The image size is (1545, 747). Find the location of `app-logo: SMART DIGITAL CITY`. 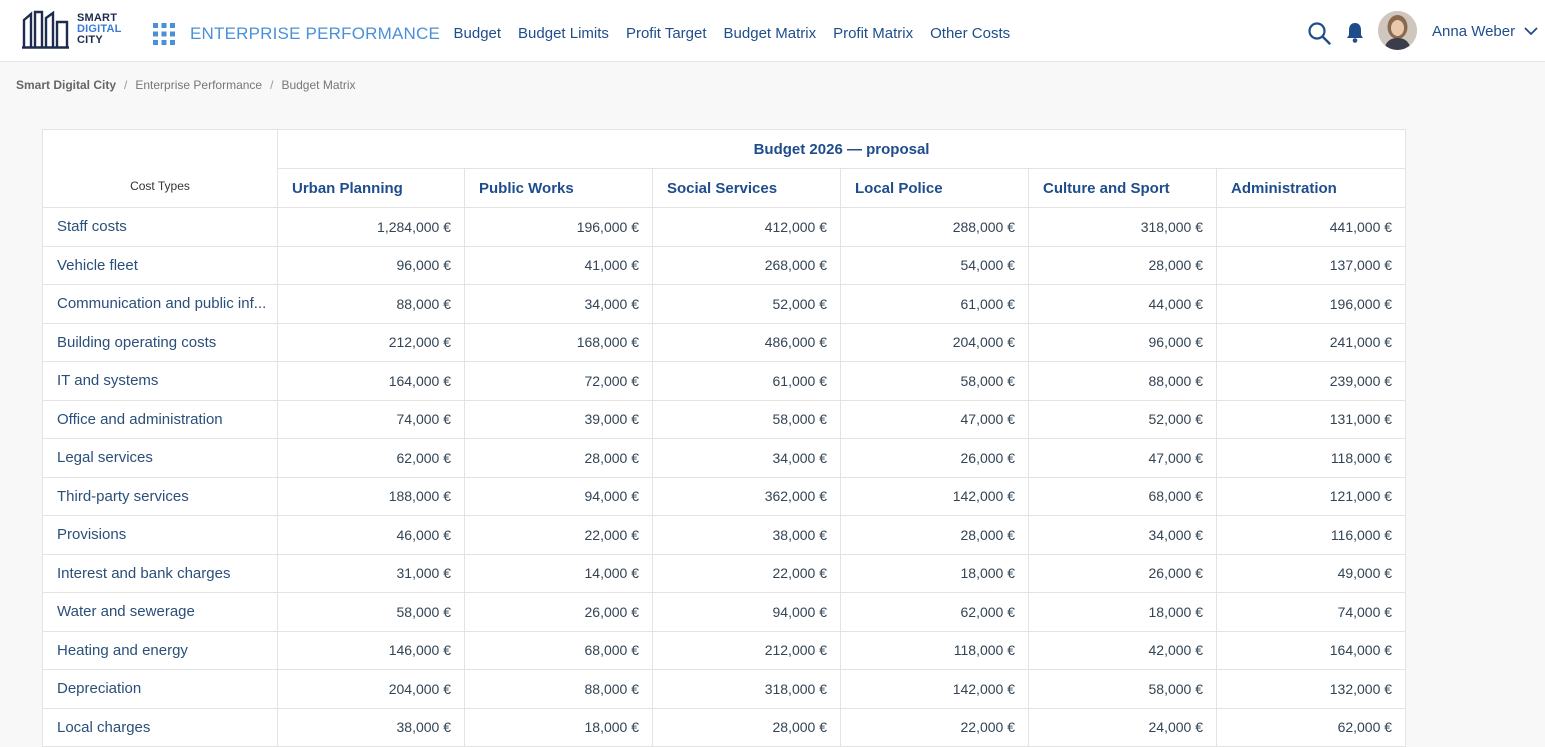

app-logo: SMART DIGITAL CITY is located at coordinates (77, 31).